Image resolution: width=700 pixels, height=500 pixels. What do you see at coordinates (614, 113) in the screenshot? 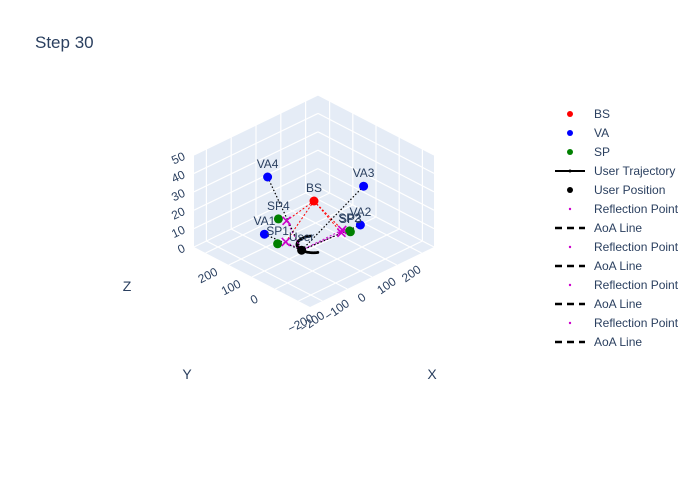
I see `legend-item: BS` at bounding box center [614, 113].